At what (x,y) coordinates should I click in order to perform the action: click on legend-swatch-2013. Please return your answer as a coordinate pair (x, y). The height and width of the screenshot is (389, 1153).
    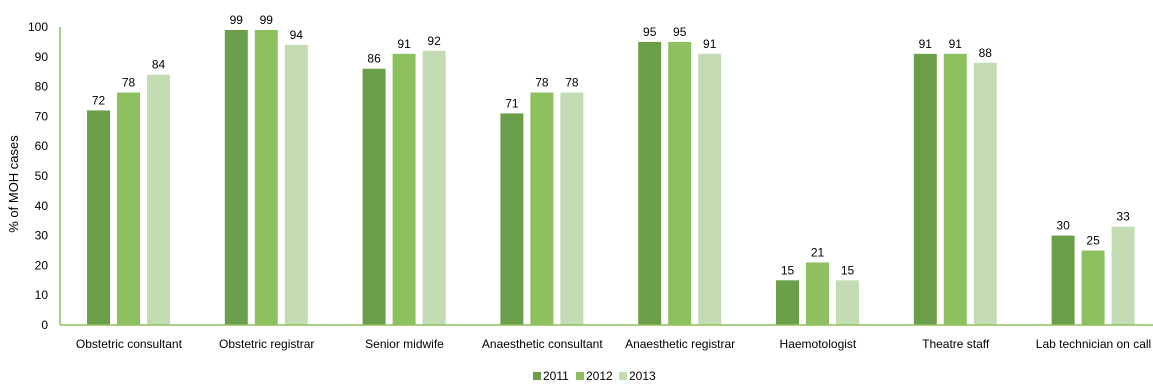
    Looking at the image, I should click on (623, 376).